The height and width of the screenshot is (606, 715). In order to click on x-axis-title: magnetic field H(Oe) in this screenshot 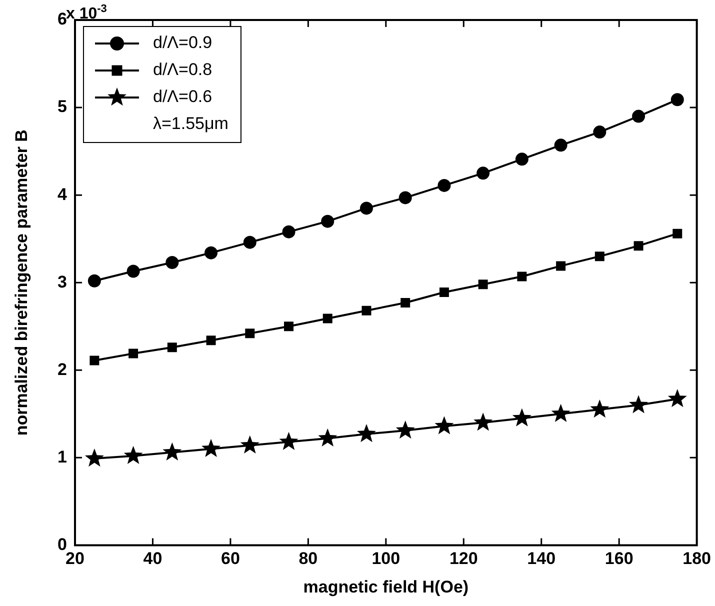, I will do `click(386, 586)`.